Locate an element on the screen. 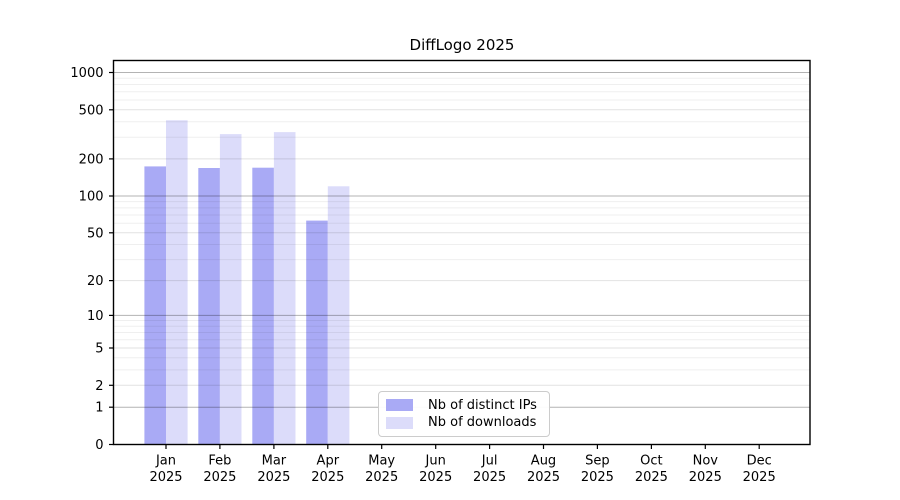 This screenshot has height=500, width=900. legend-label-distinct-ips: Nb of distinct IPs is located at coordinates (482, 405).